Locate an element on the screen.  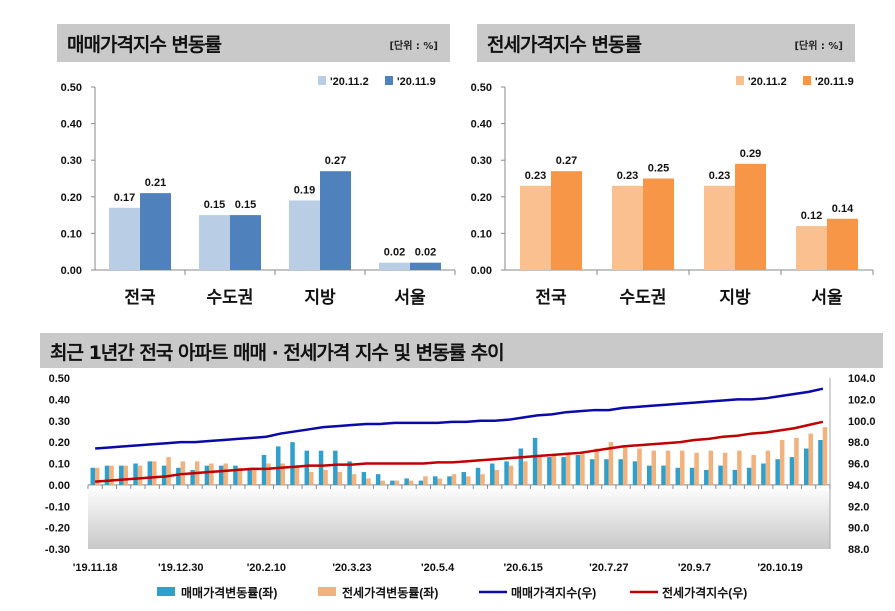
sale-y-tick-label: 0.30 is located at coordinates (71, 161).